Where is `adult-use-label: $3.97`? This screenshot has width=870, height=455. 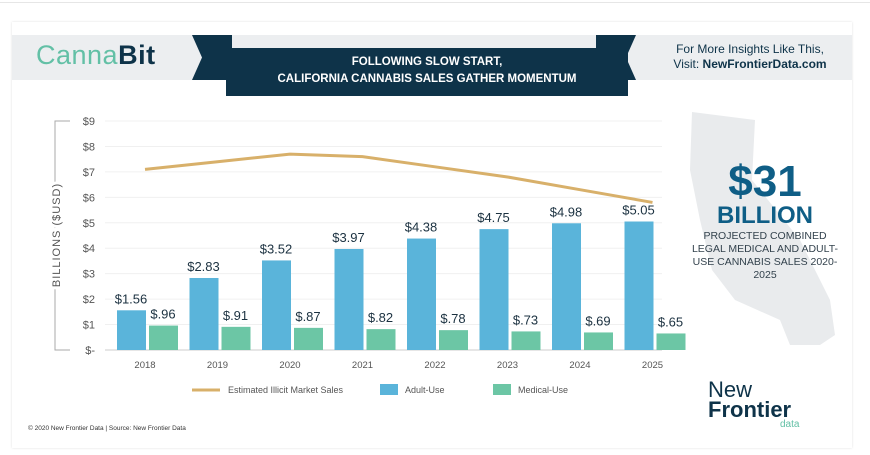
adult-use-label: $3.97 is located at coordinates (348, 237).